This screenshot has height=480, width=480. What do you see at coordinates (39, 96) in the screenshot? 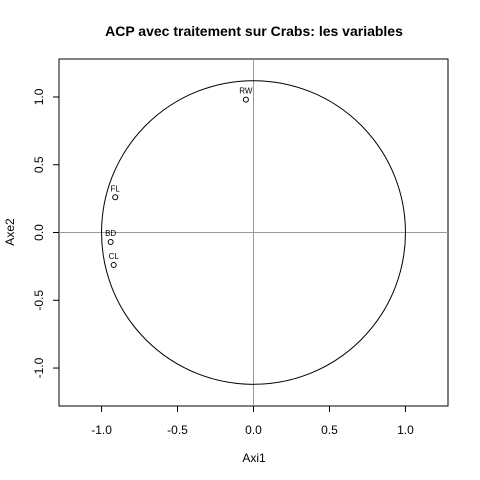
I see `y-tick-label: 1.0` at bounding box center [39, 96].